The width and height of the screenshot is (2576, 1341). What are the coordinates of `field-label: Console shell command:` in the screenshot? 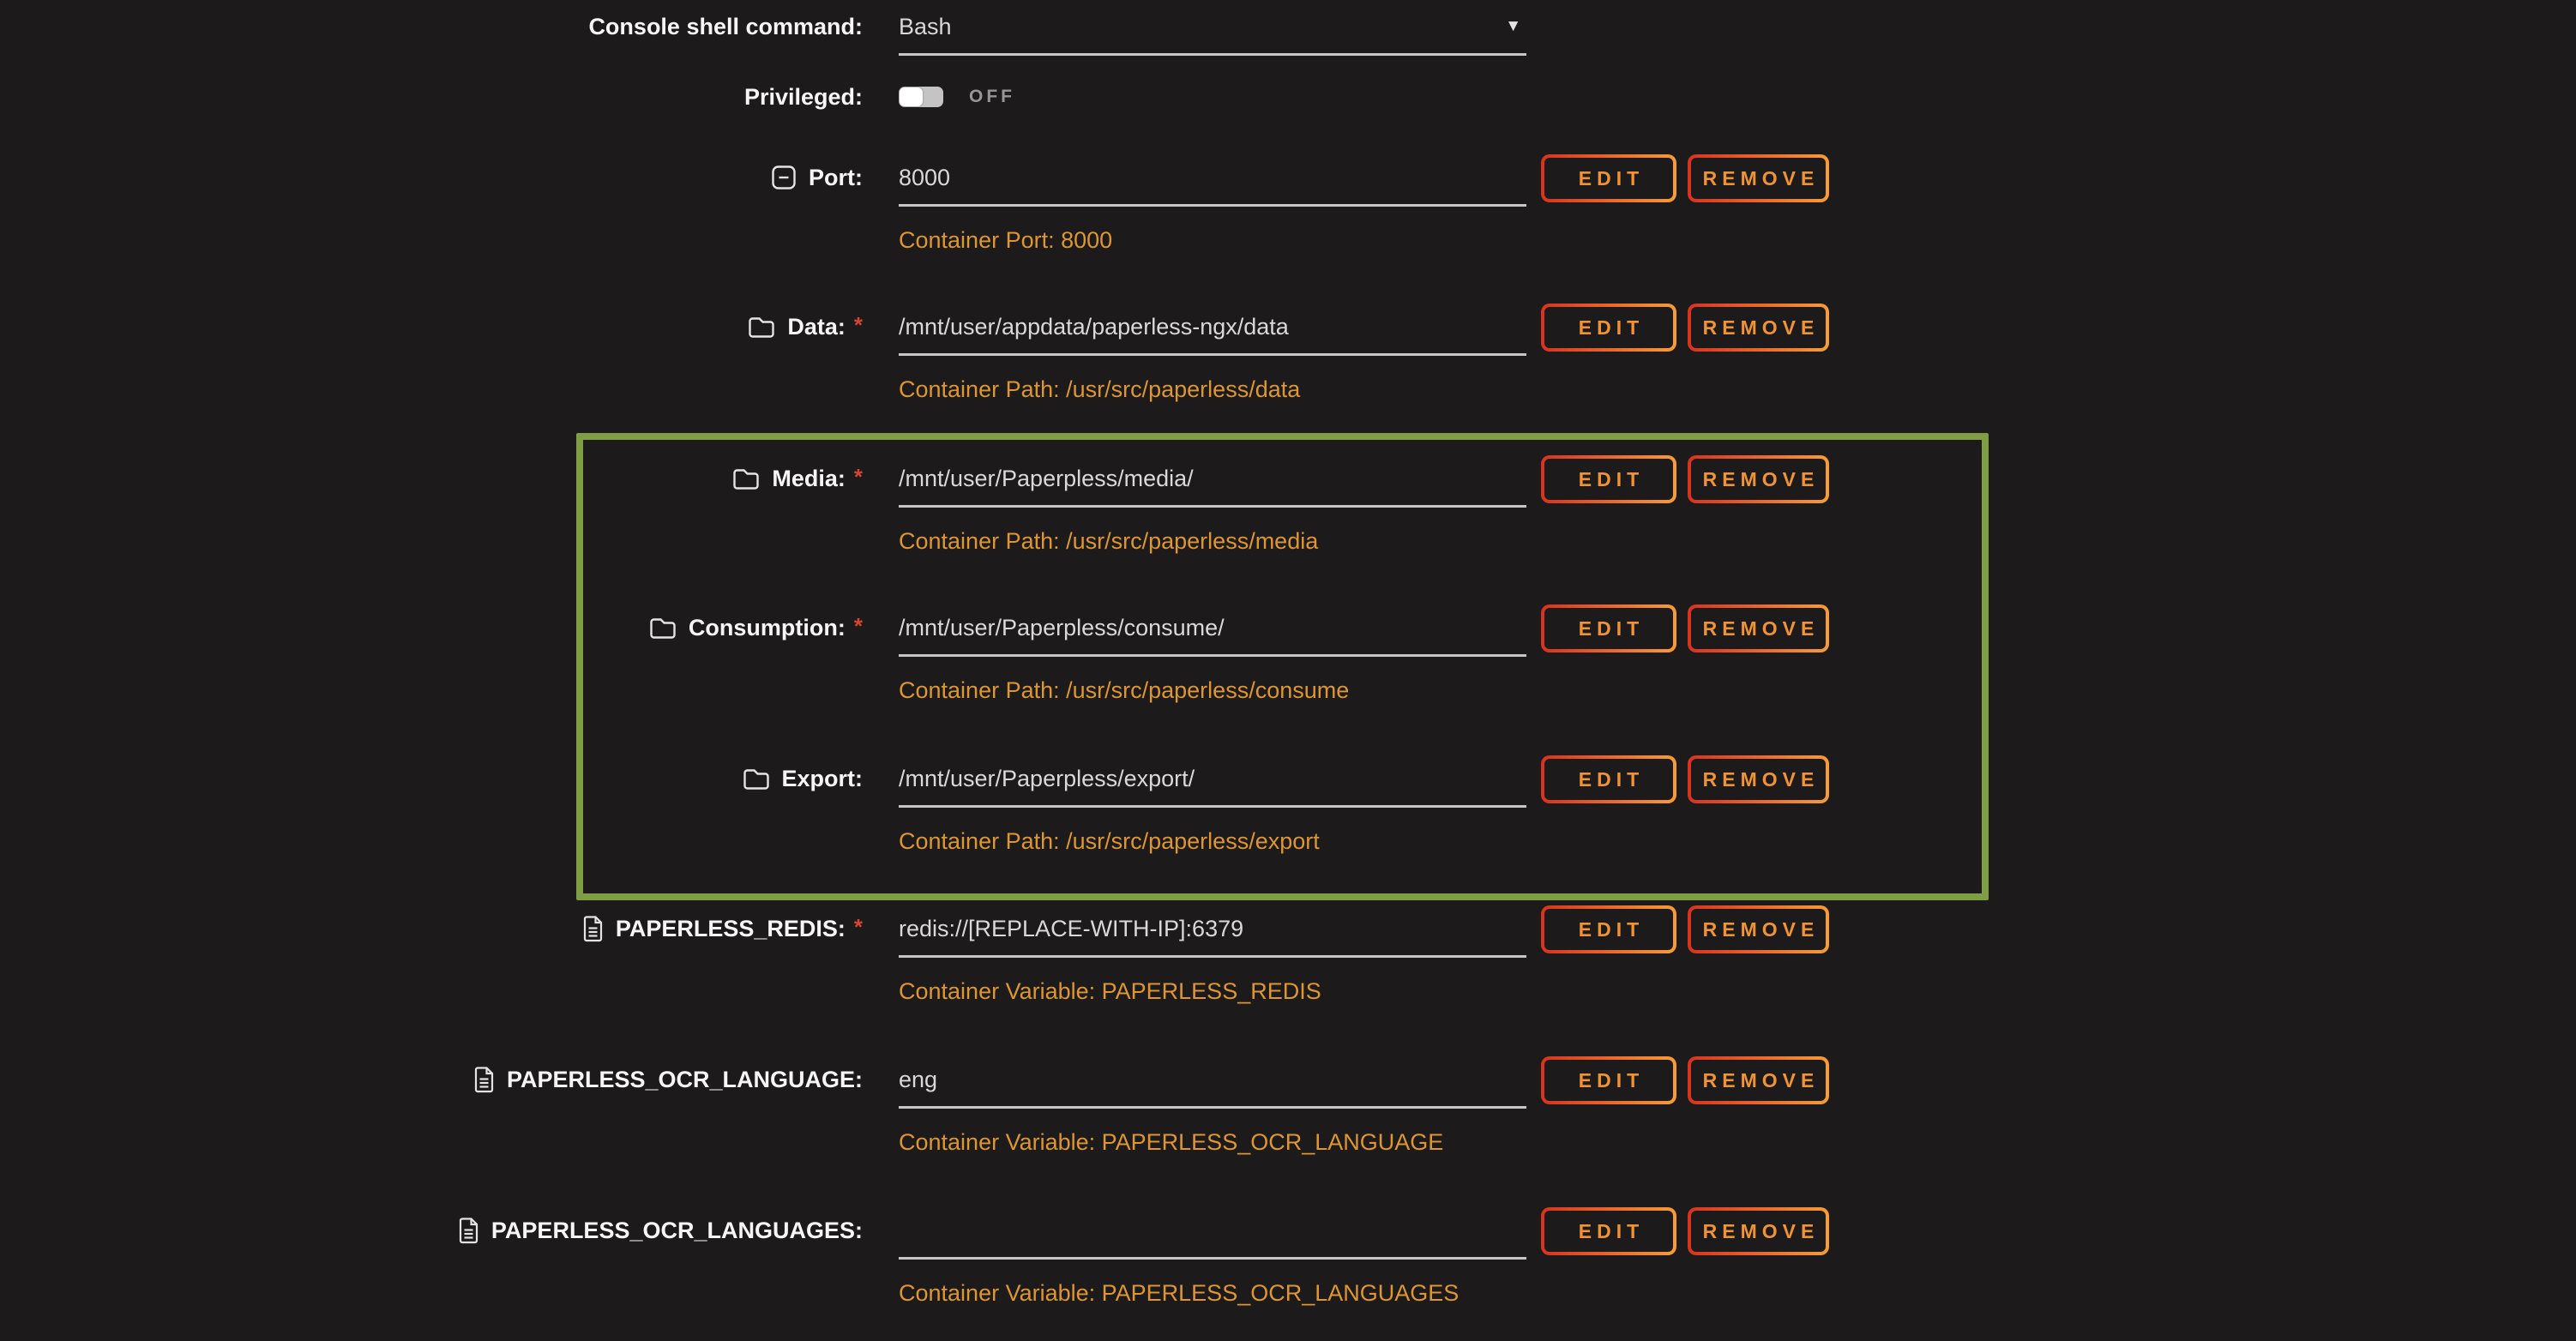 It's located at (431, 26).